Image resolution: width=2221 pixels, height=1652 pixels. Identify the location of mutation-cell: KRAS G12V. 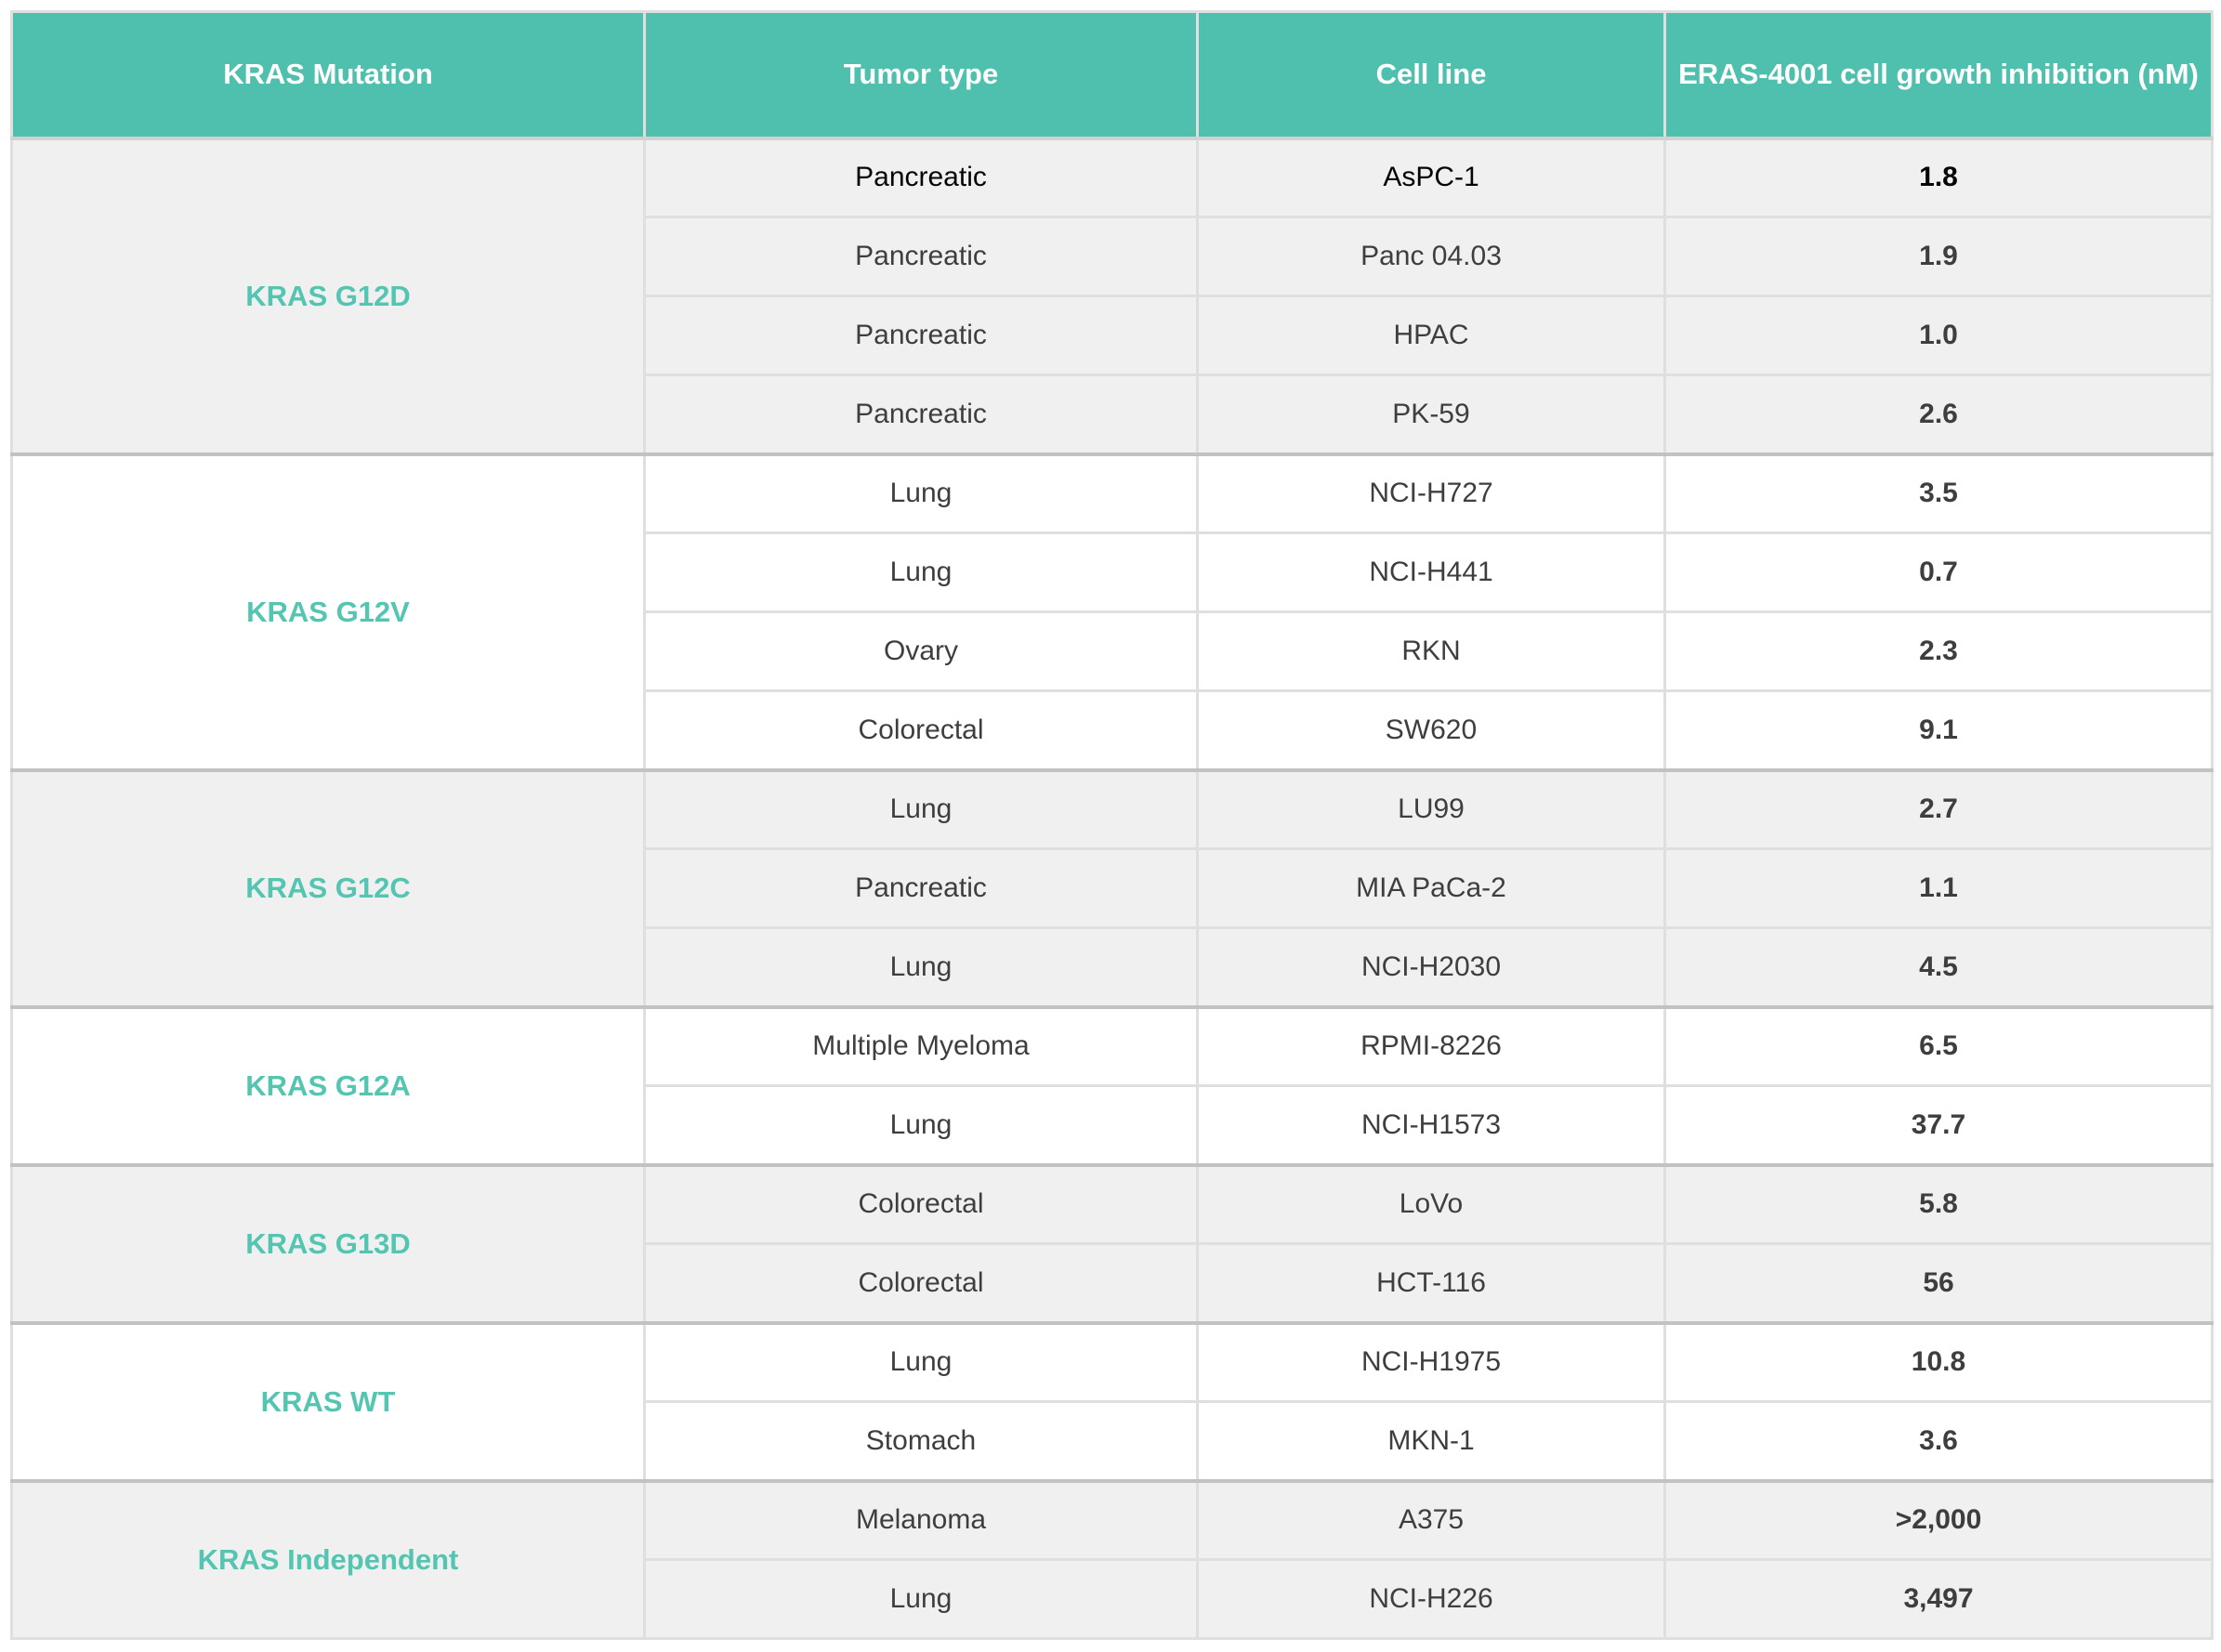
(328, 611).